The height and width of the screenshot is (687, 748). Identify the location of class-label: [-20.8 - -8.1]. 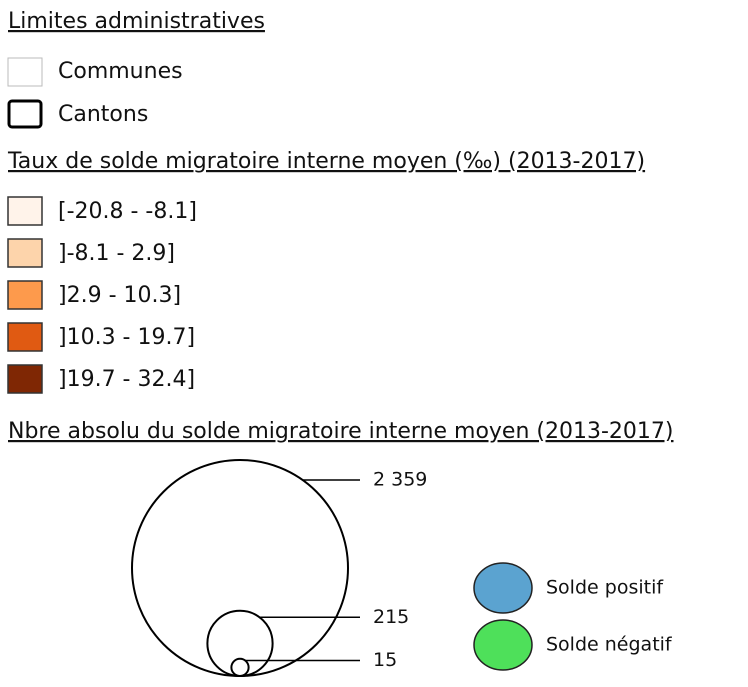
(127, 211).